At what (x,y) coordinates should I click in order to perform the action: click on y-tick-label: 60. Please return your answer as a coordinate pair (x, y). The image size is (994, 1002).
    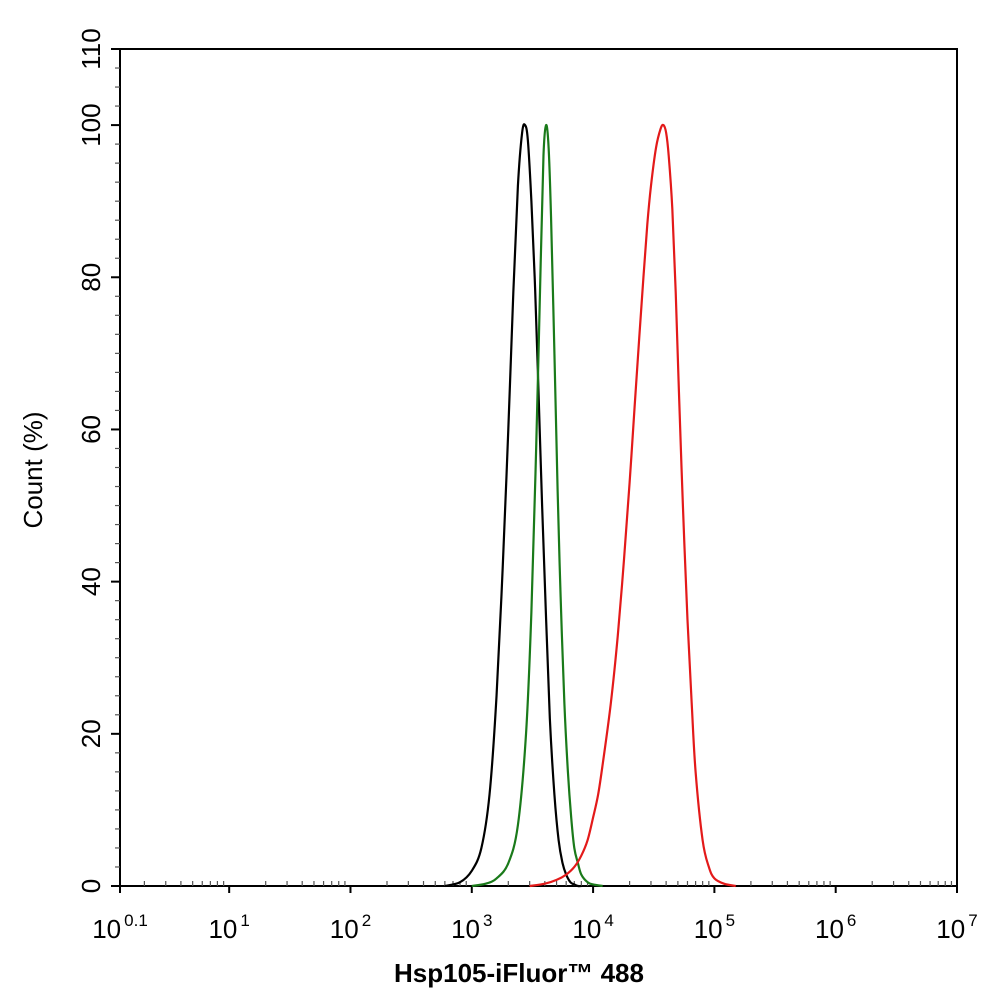
    Looking at the image, I should click on (91, 429).